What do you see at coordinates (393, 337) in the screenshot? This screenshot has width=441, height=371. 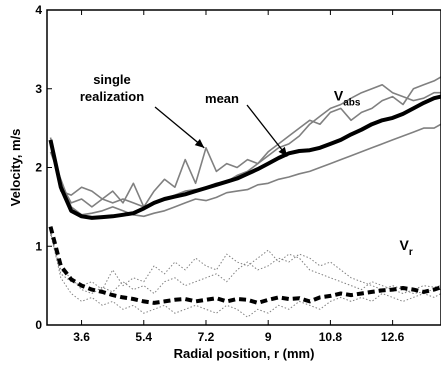 I see `x-tick-label: 12.6` at bounding box center [393, 337].